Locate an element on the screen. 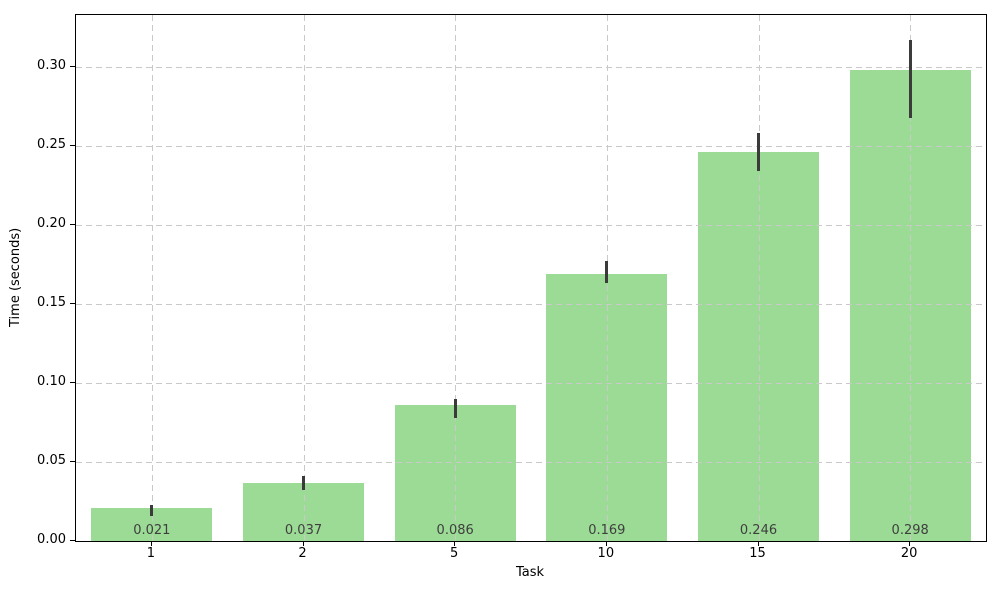 The width and height of the screenshot is (1000, 600). x-tick-label: 15 is located at coordinates (757, 553).